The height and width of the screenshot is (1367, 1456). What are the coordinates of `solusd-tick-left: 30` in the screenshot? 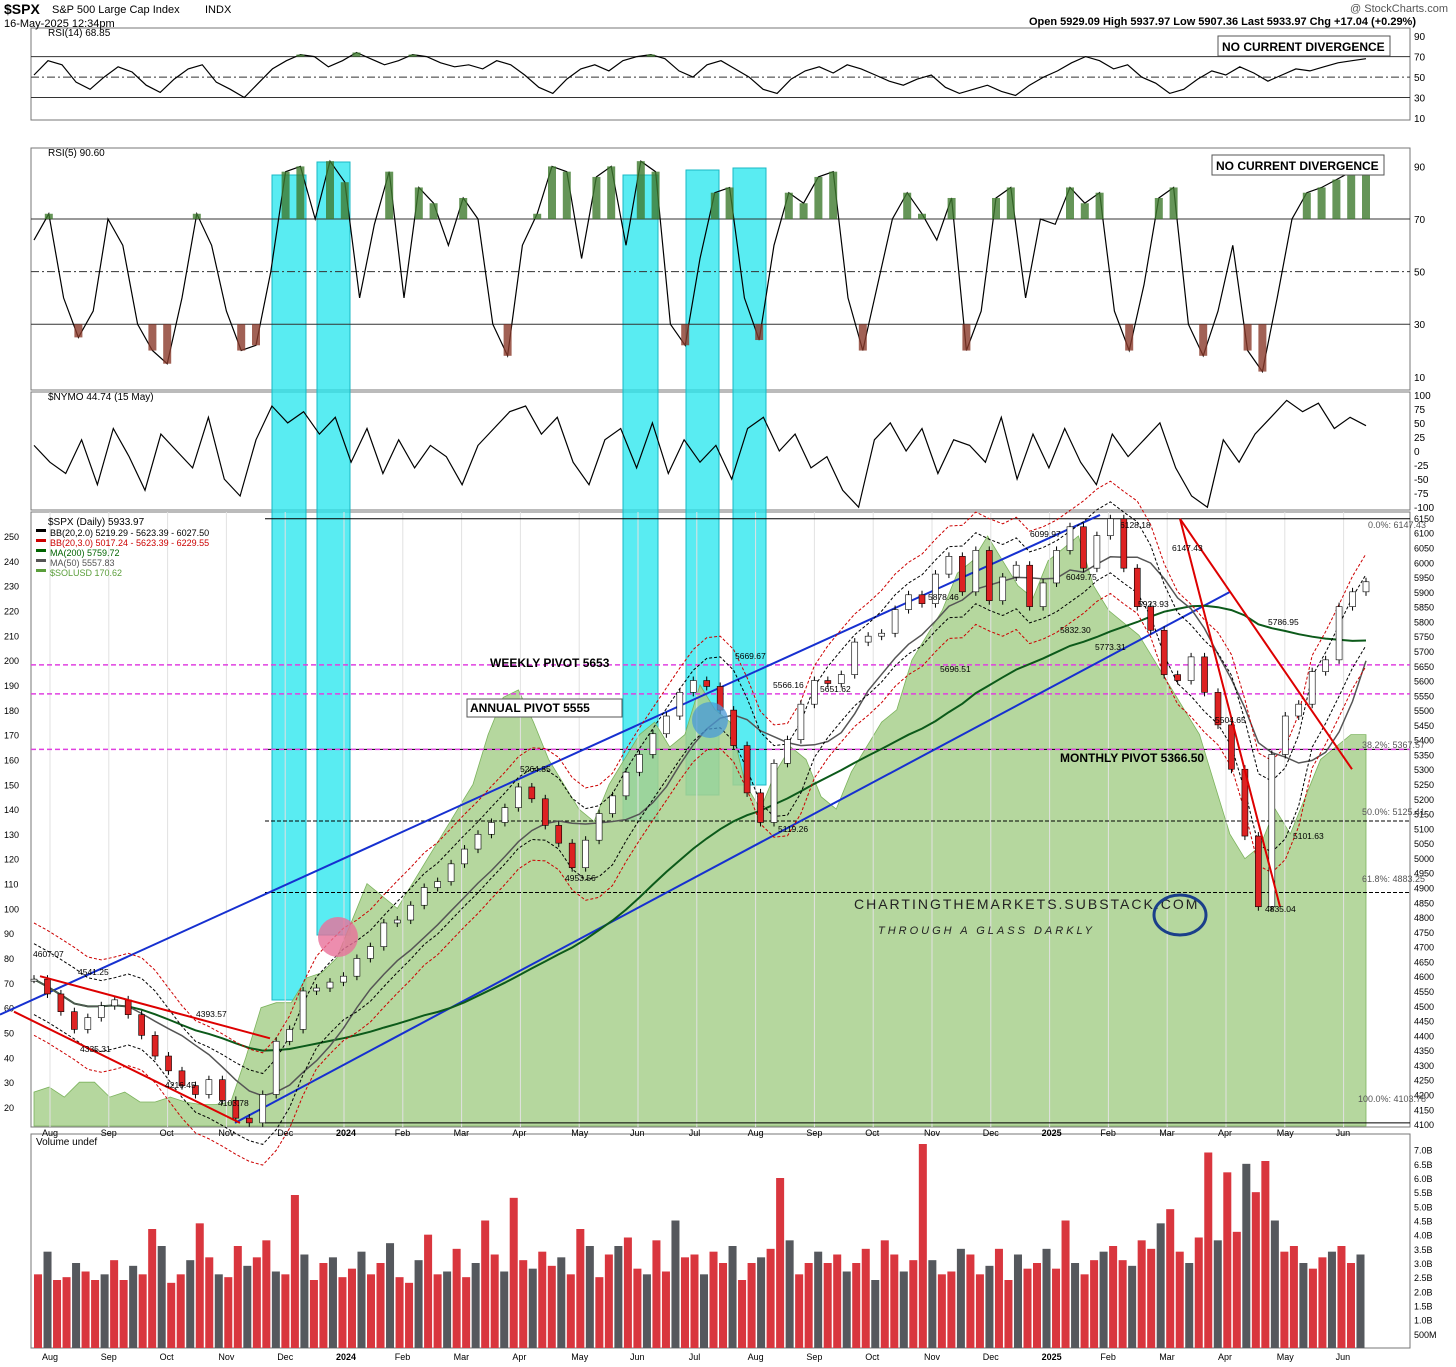 It's located at (9, 1083).